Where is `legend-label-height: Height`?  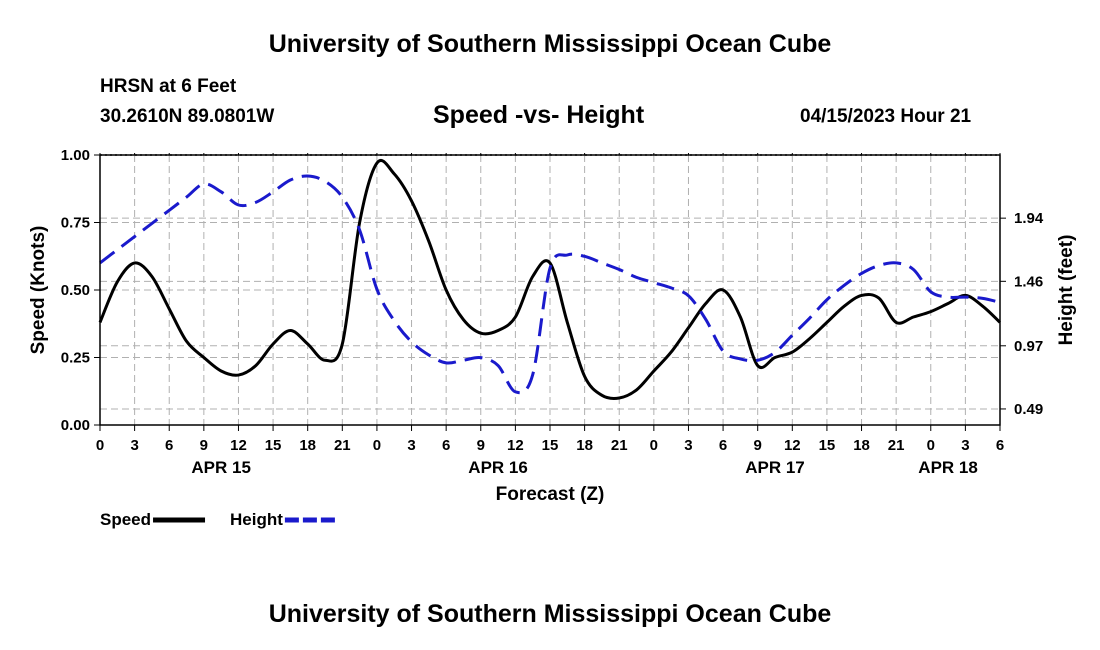 legend-label-height: Height is located at coordinates (256, 519).